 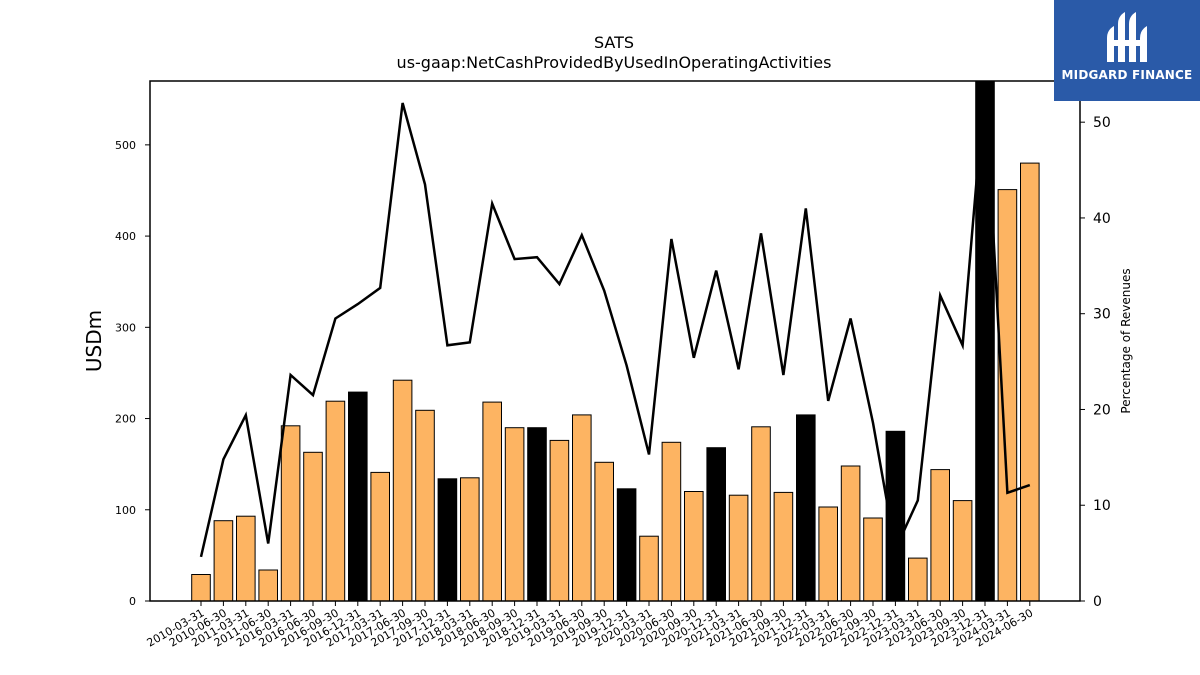 What do you see at coordinates (1126, 340) in the screenshot?
I see `y2-axis-label: Percentage of Revenues` at bounding box center [1126, 340].